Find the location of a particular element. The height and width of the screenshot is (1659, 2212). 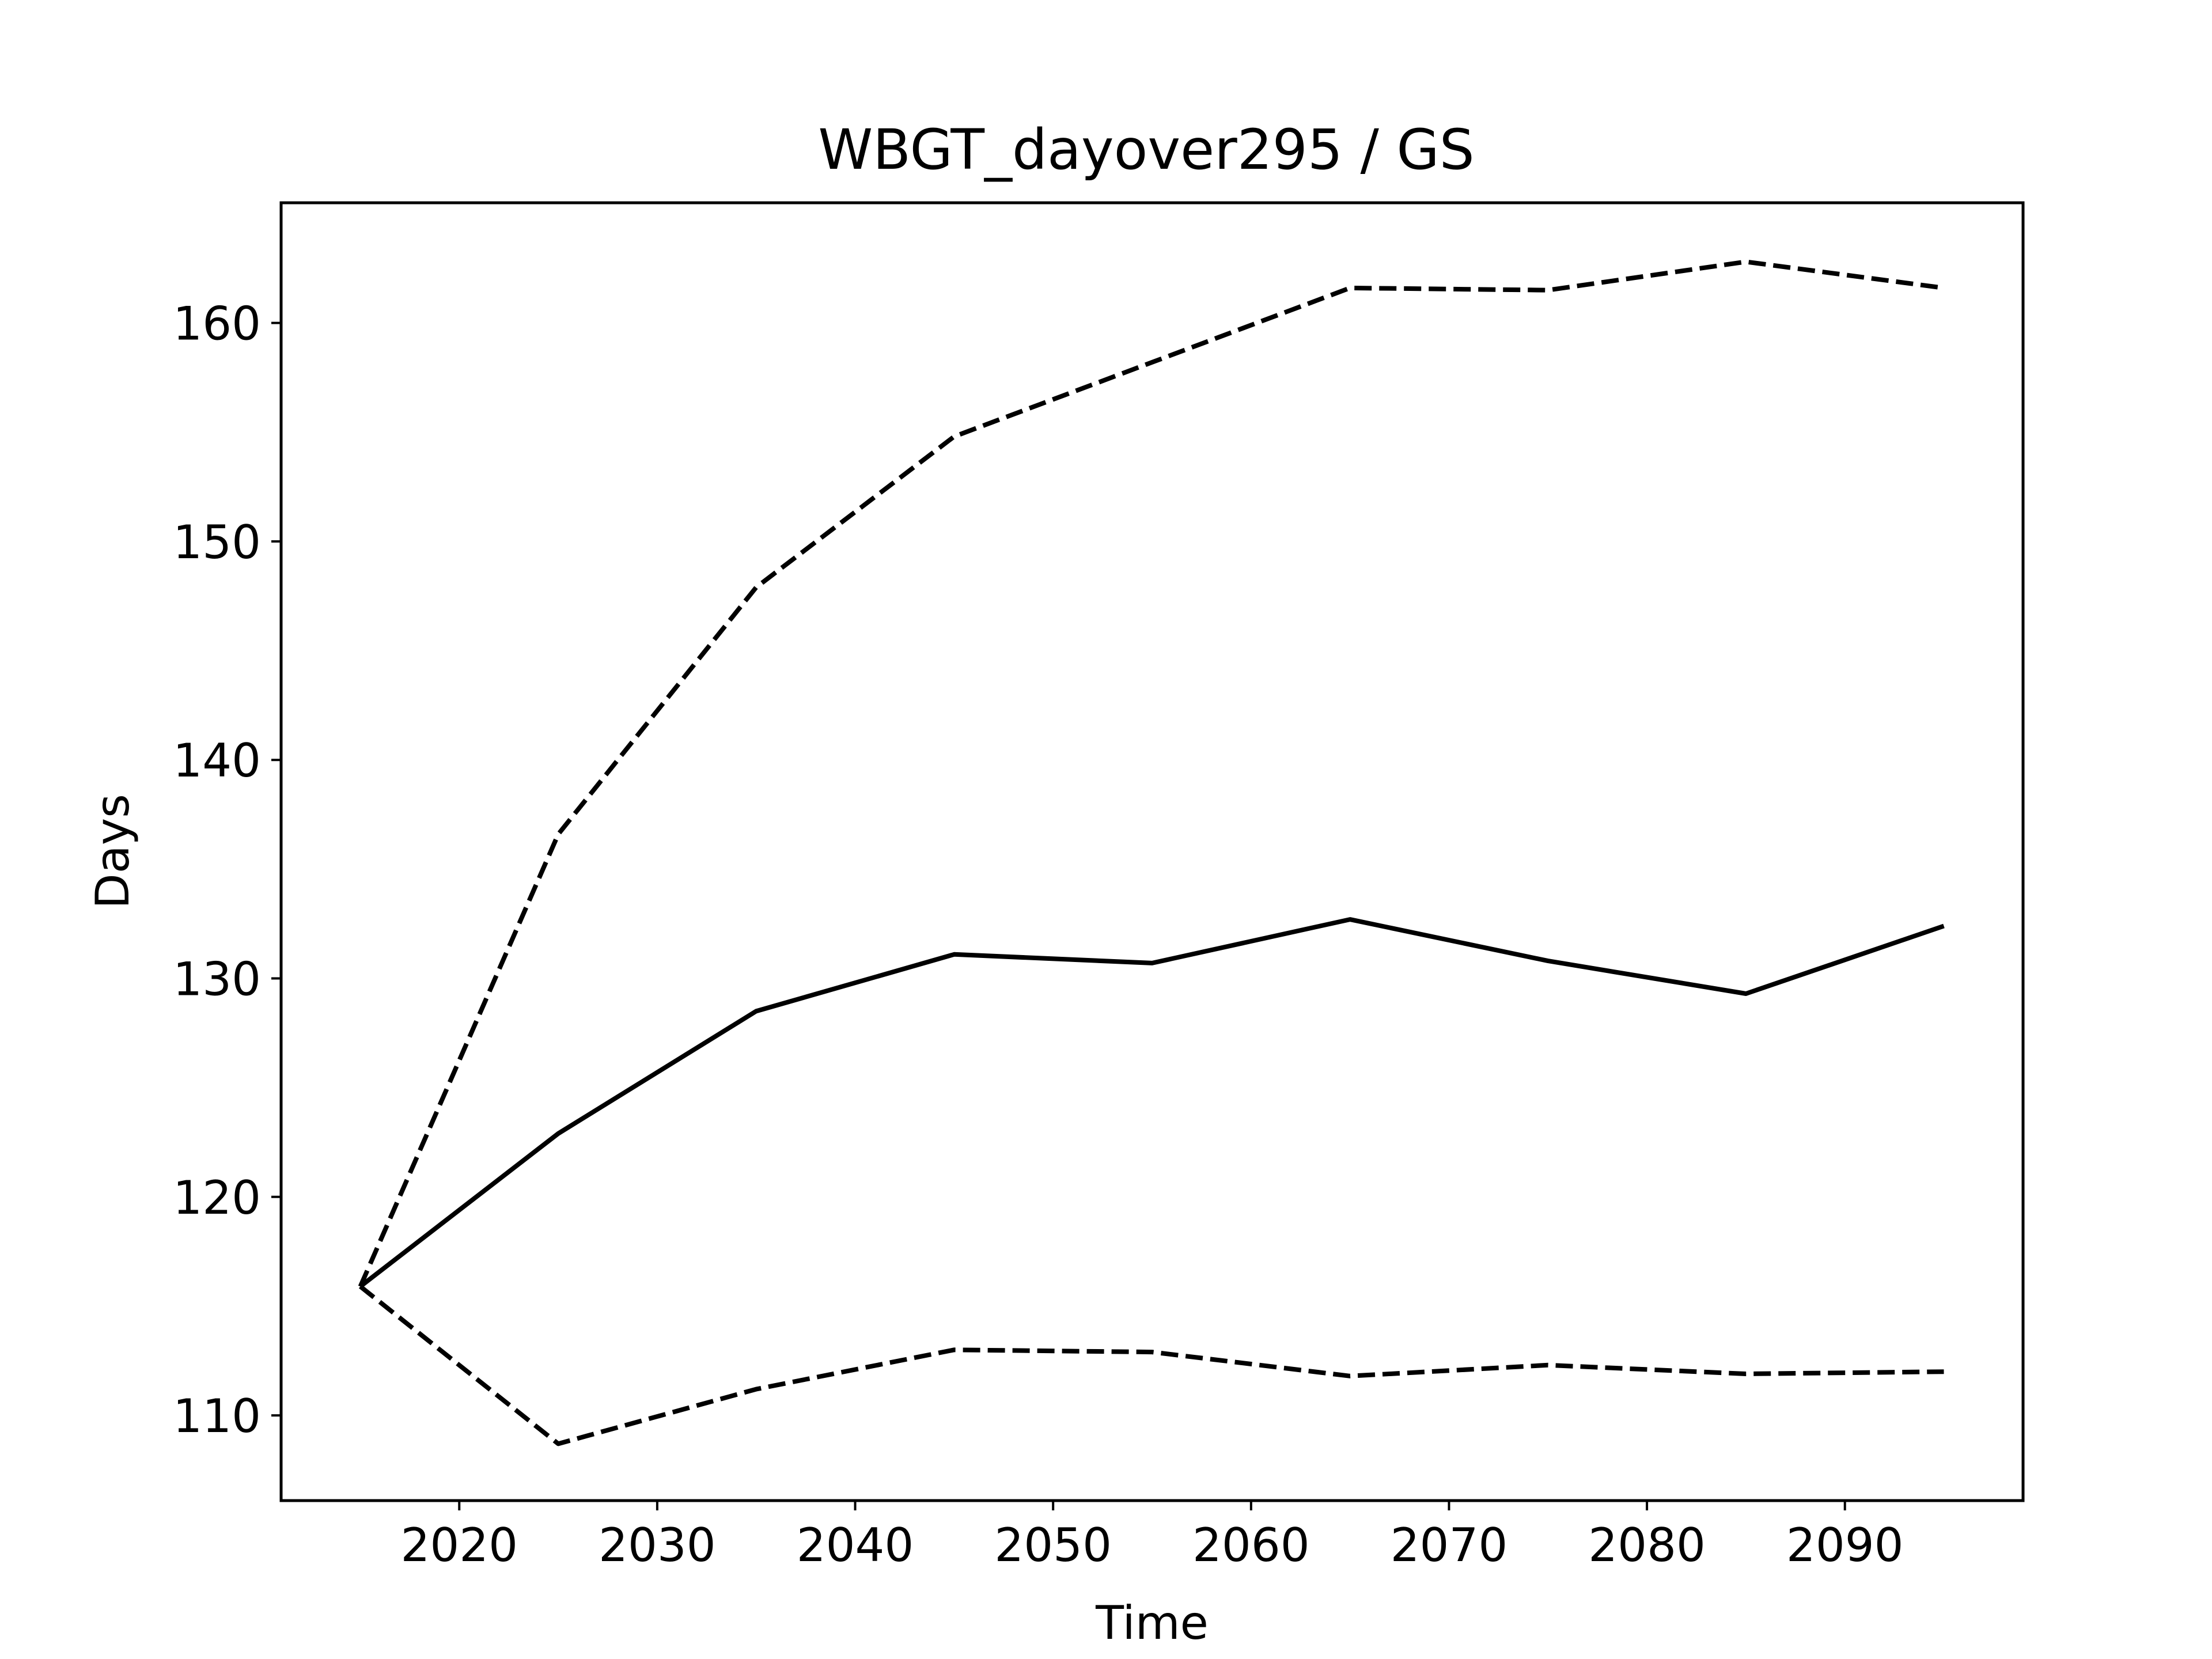

y-axis: 110 120 130 140 150 160 is located at coordinates (227, 870).